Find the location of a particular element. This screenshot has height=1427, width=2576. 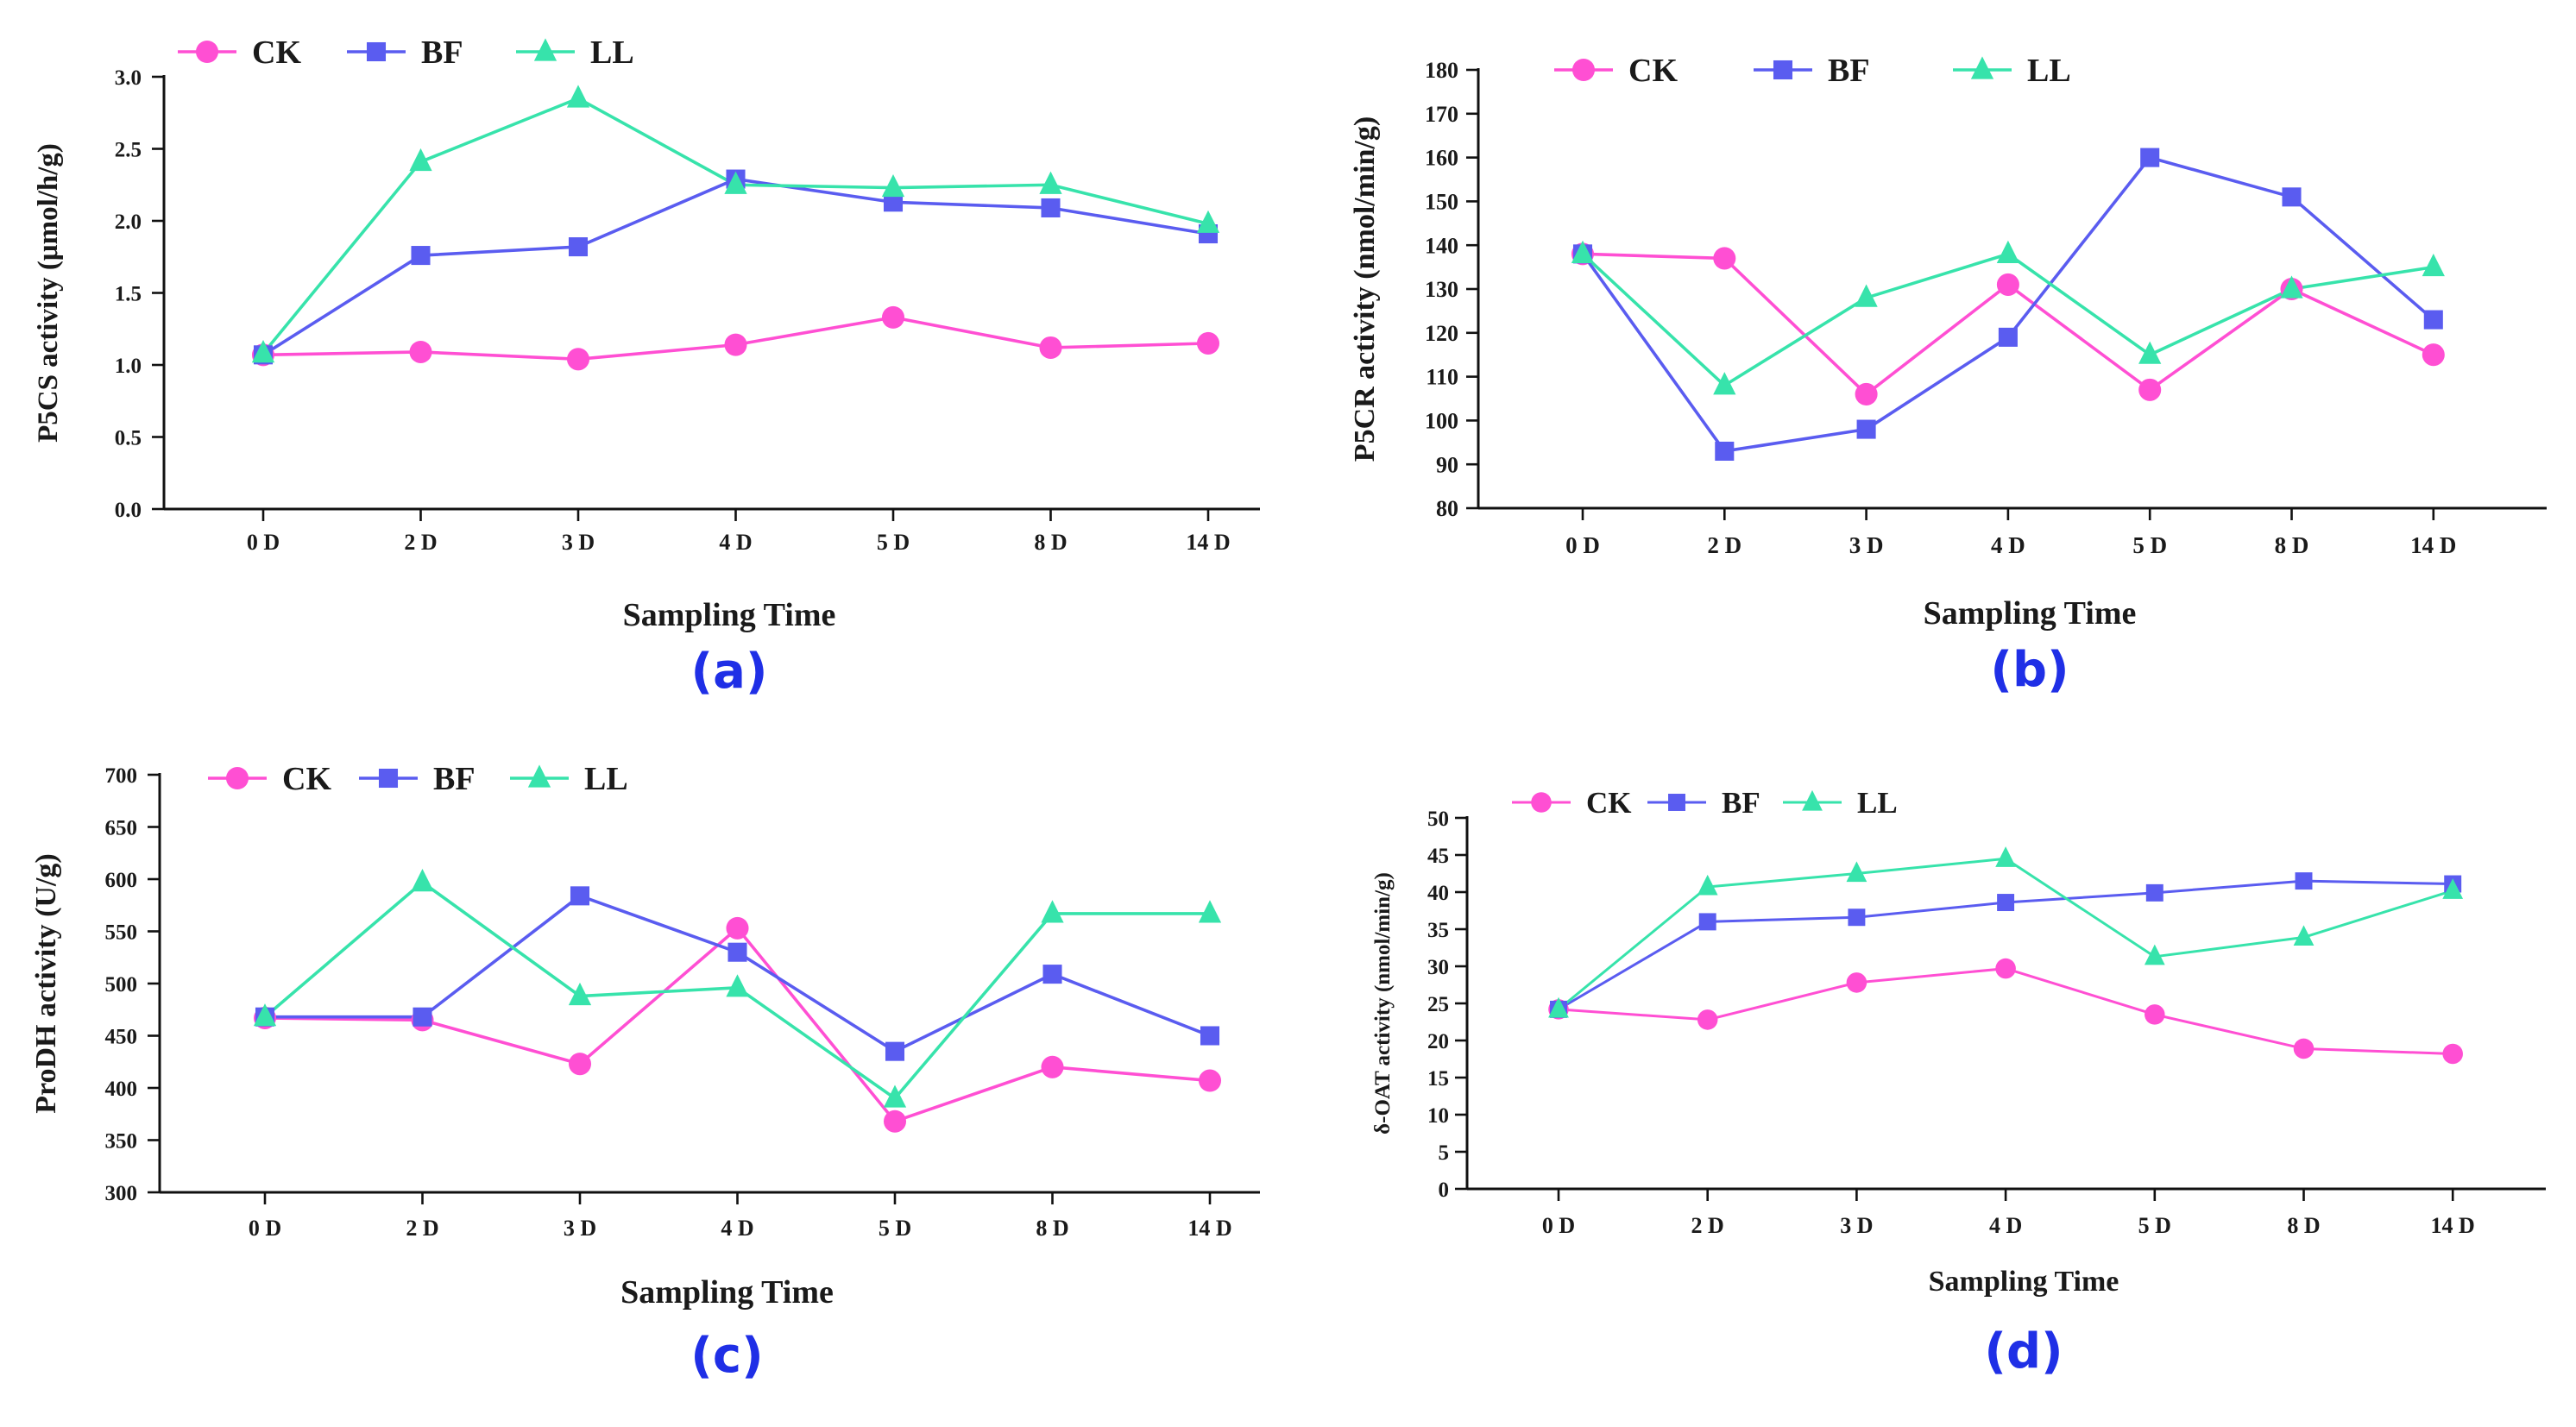

series-line-bf is located at coordinates (736, 266).